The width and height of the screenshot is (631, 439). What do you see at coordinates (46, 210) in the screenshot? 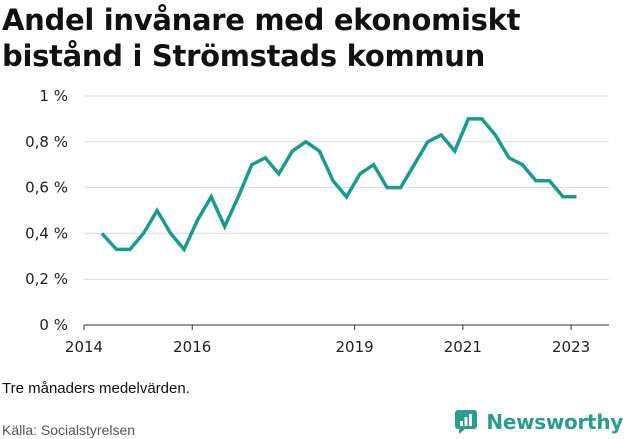
I see `y-axis-ticks: 0 % 0,2 % 0,4 % 0,6 % 0,8 % 1 %` at bounding box center [46, 210].